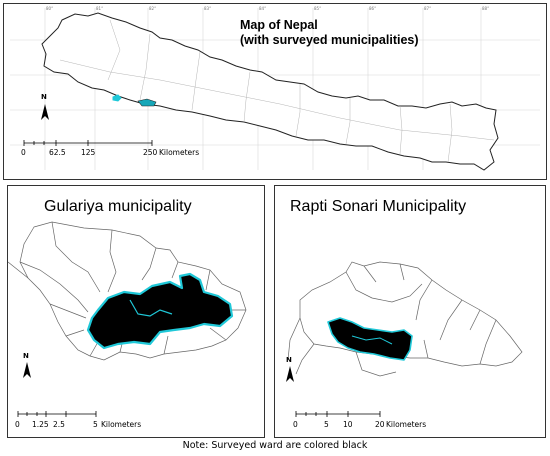  I want to click on gulariya-internal-ward-line, so click(151, 308).